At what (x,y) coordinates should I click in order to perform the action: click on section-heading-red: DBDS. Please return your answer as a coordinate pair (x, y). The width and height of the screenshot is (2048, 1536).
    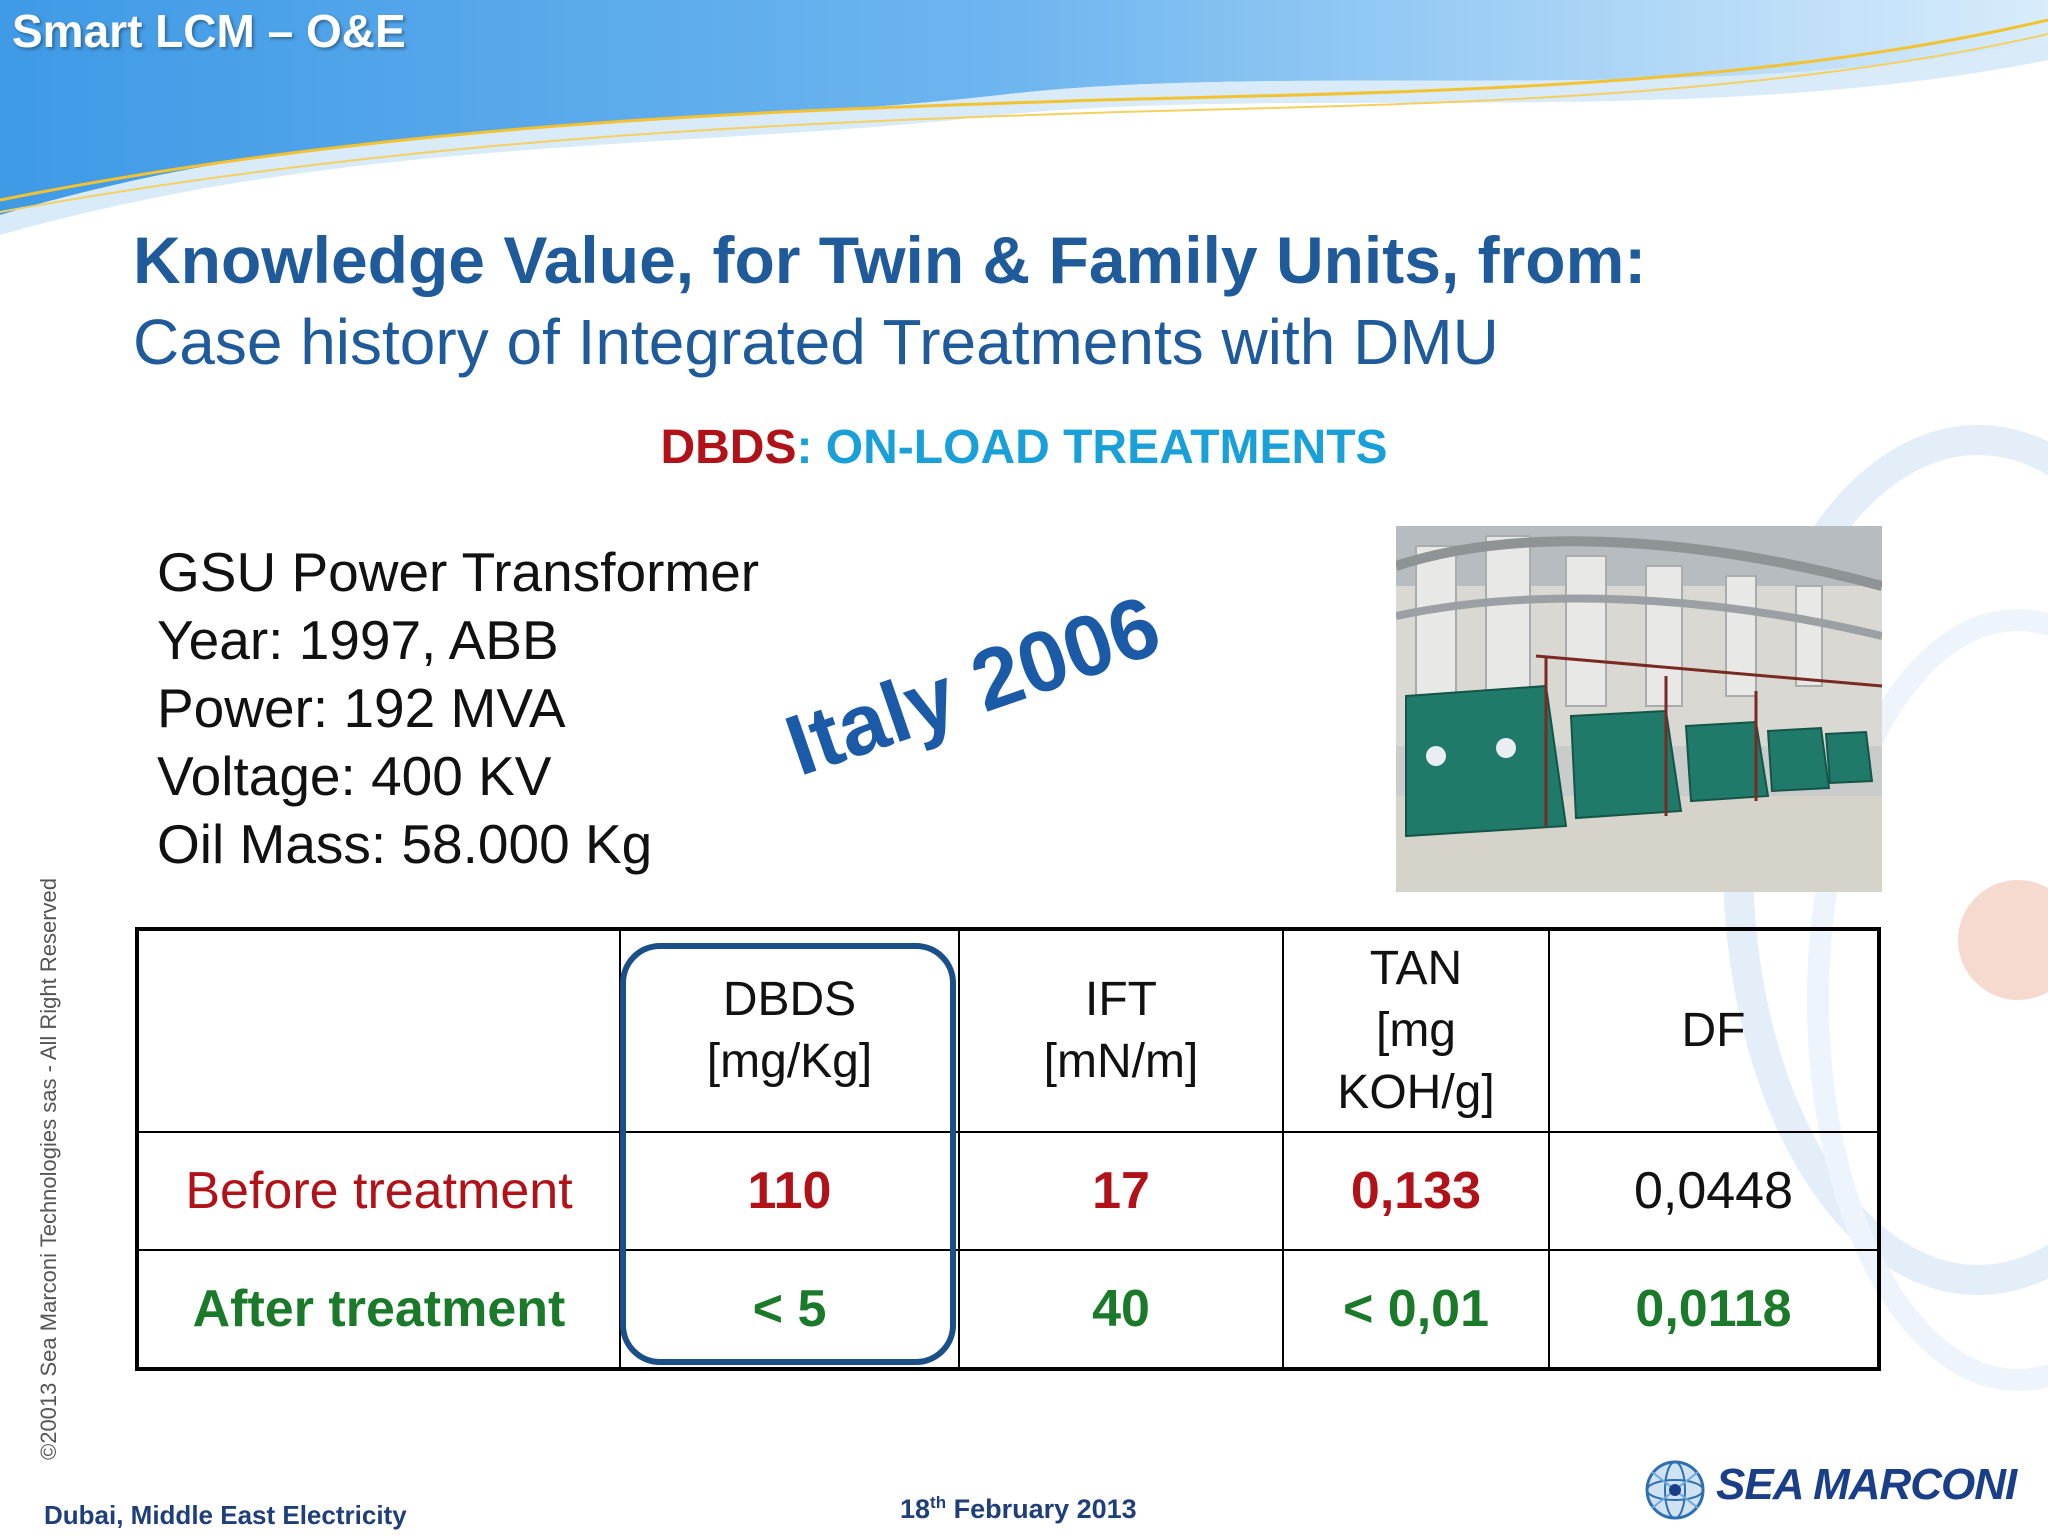
    Looking at the image, I should click on (728, 447).